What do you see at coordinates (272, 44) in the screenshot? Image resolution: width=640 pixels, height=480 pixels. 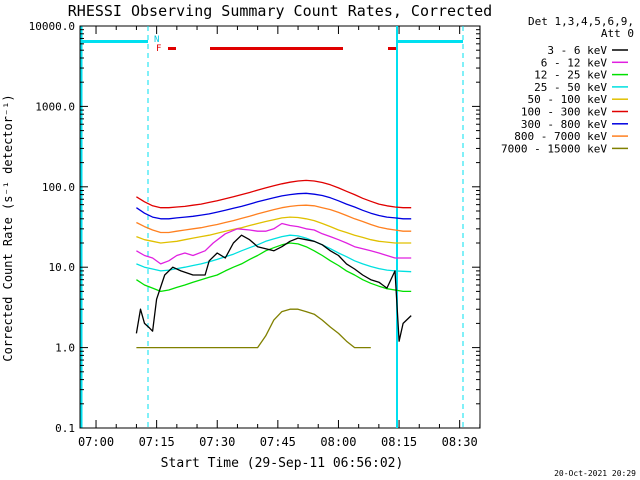 I see `flag-bars: NF` at bounding box center [272, 44].